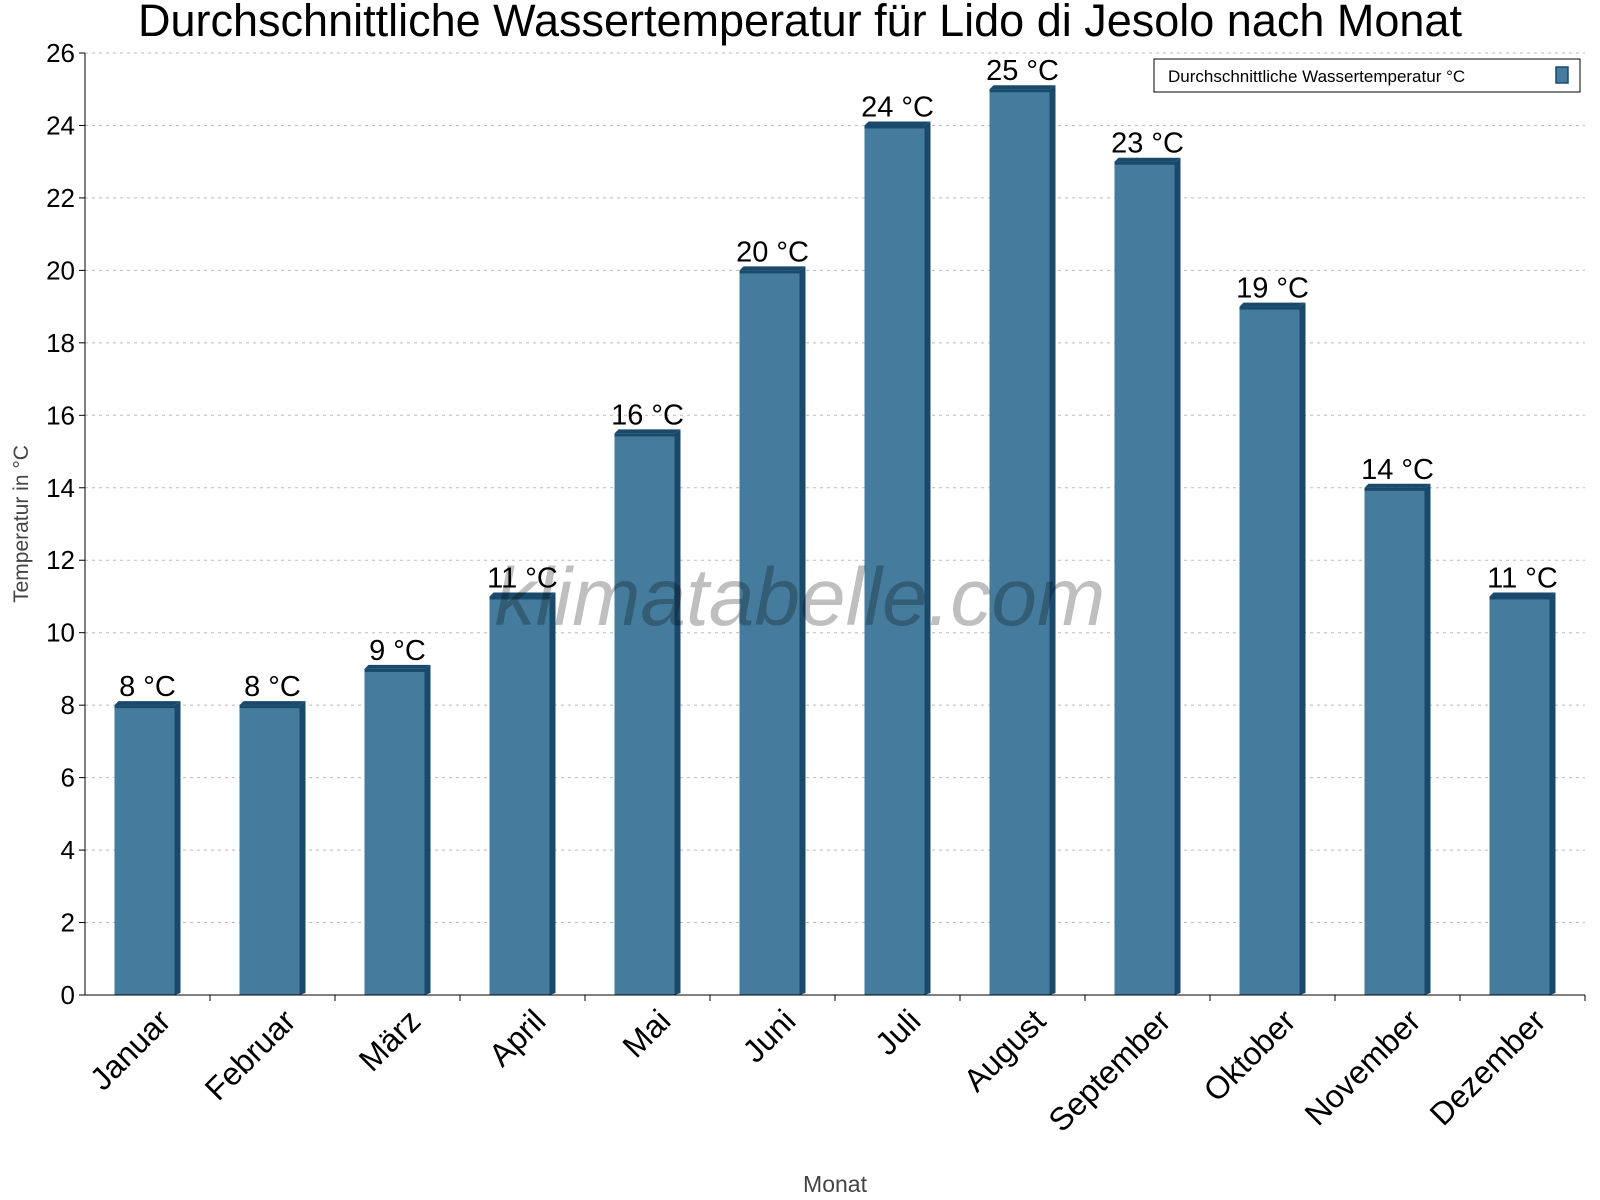  Describe the element at coordinates (1397, 470) in the screenshot. I see `data-label: 14 °C` at that location.